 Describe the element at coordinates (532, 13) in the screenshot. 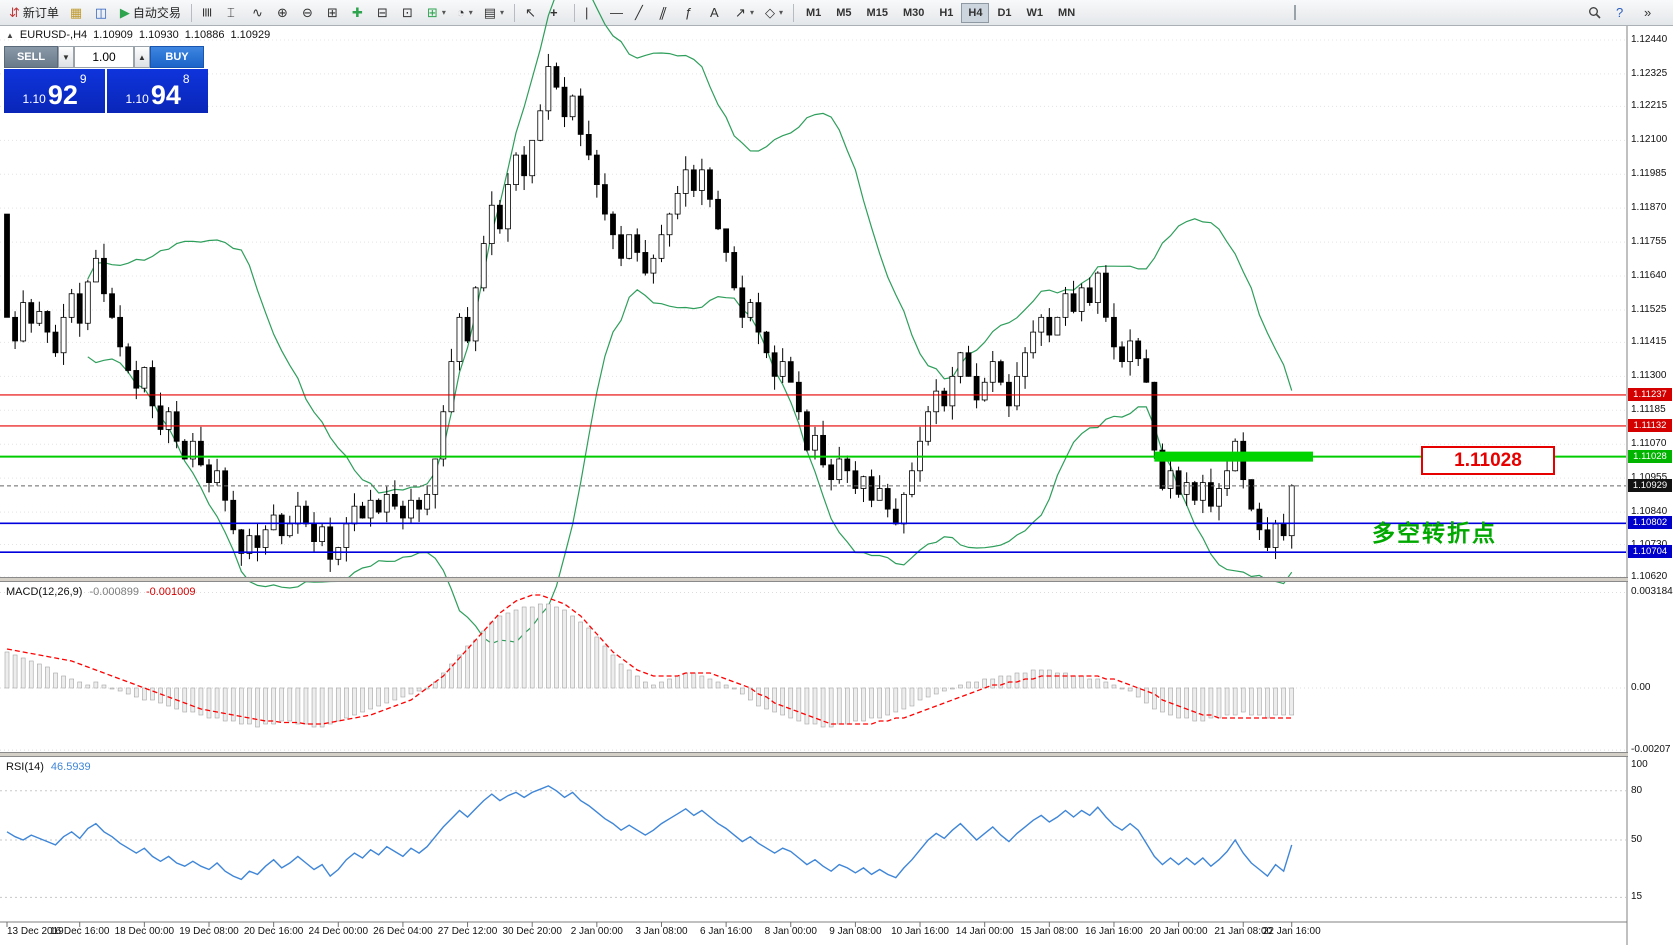

I see `cursor-button: ↖` at that location.